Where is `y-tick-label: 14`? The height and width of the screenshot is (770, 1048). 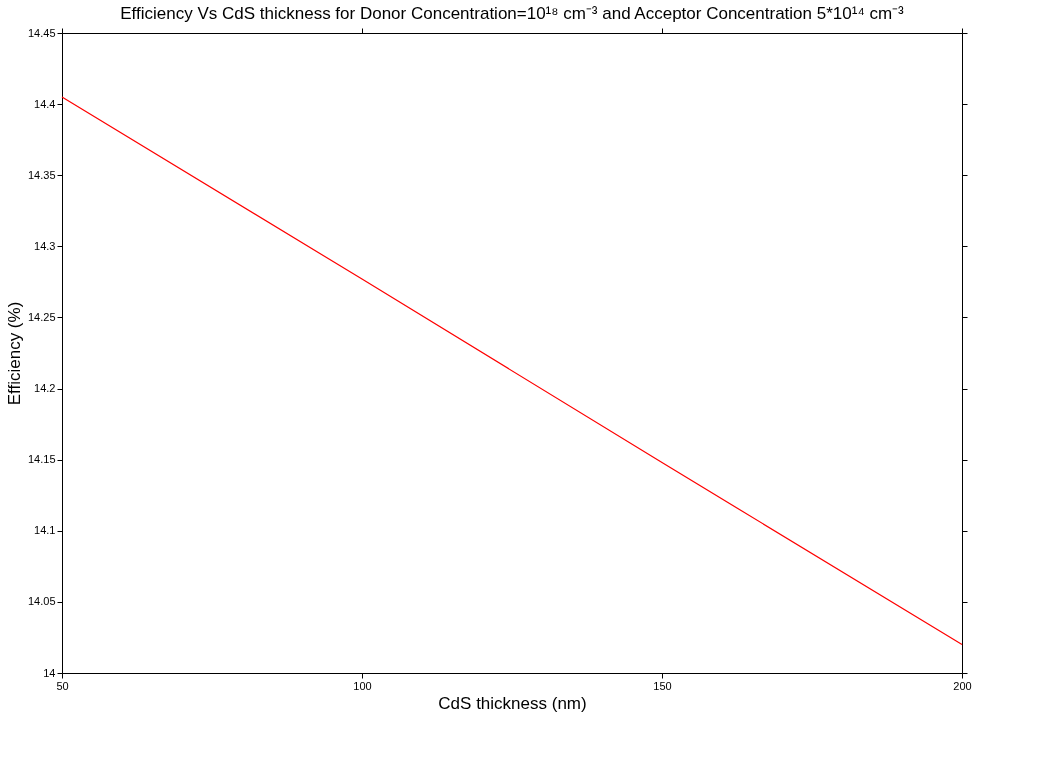
y-tick-label: 14 is located at coordinates (49, 672).